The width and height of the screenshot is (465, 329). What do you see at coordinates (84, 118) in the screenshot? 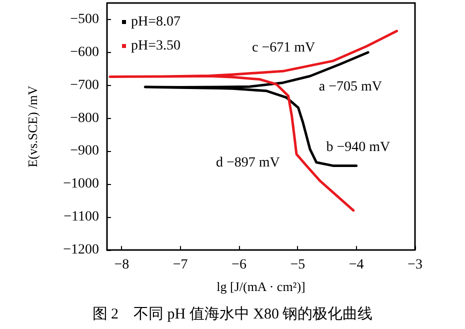
I see `y-tick-label: −800` at bounding box center [84, 118].